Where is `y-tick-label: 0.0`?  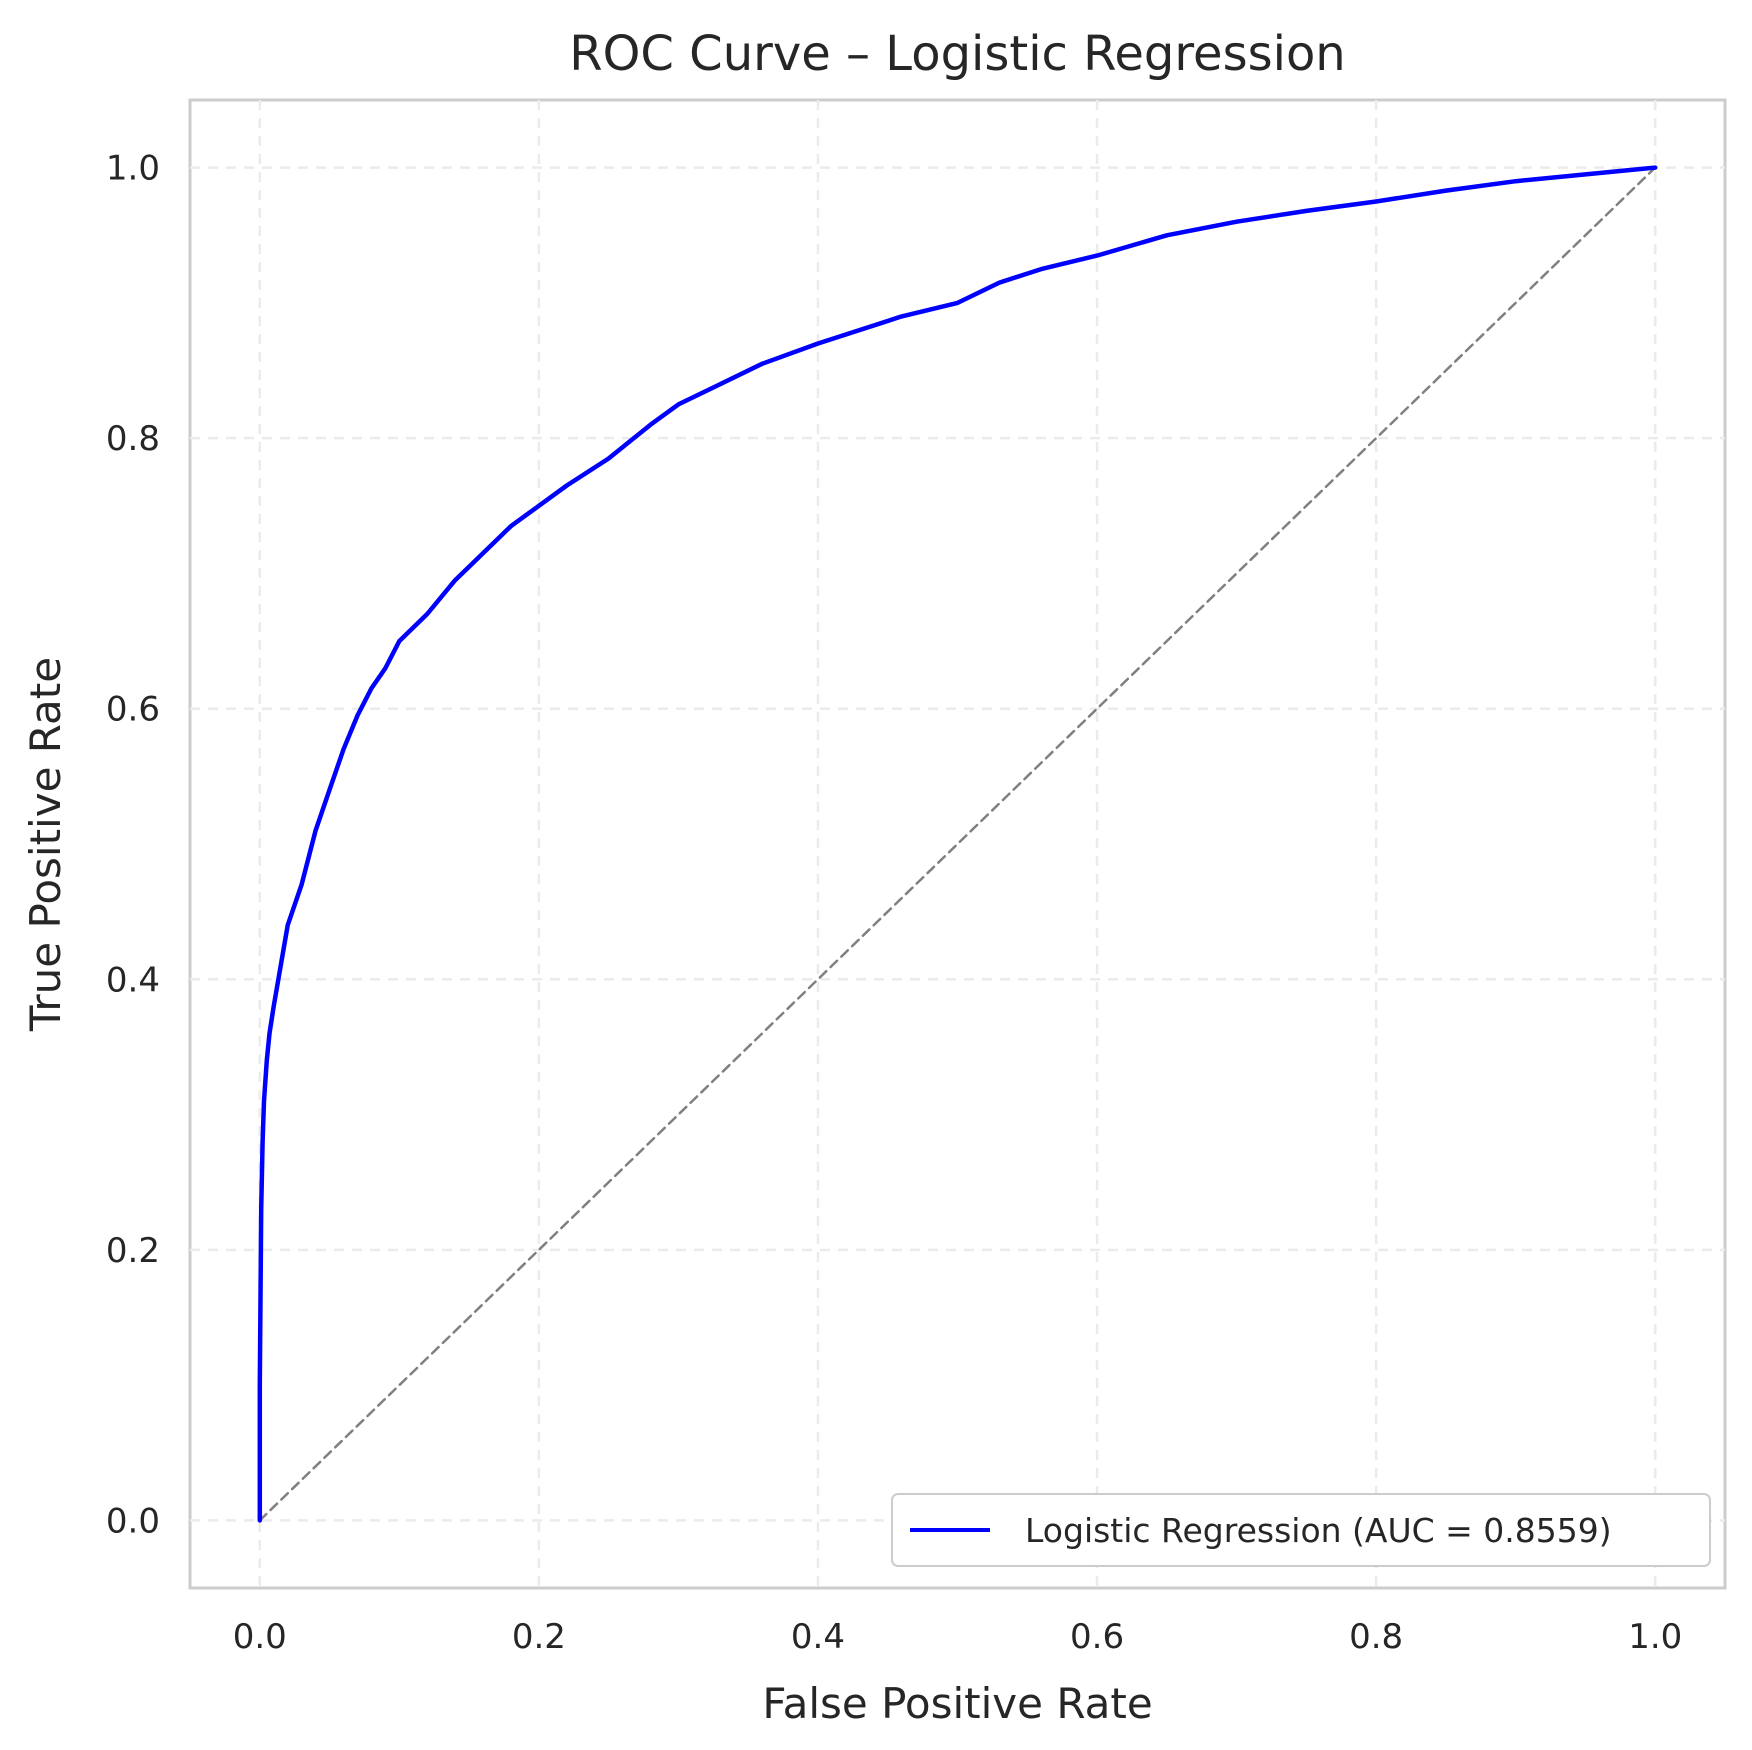
y-tick-label: 0.0 is located at coordinates (133, 1521).